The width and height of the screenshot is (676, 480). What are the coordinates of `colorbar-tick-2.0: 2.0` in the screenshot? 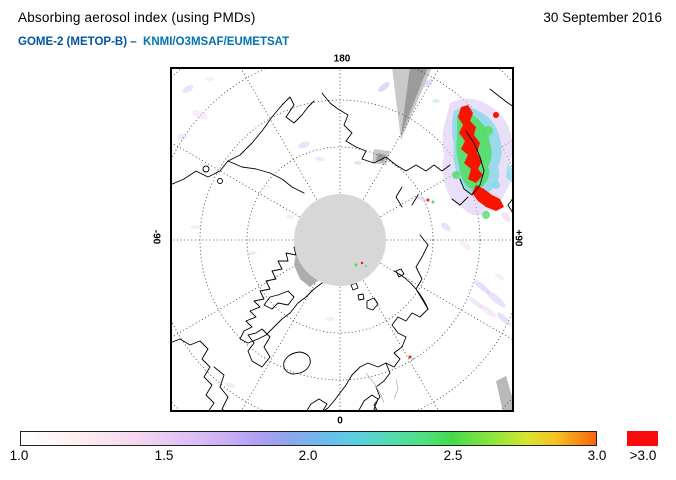 It's located at (308, 455).